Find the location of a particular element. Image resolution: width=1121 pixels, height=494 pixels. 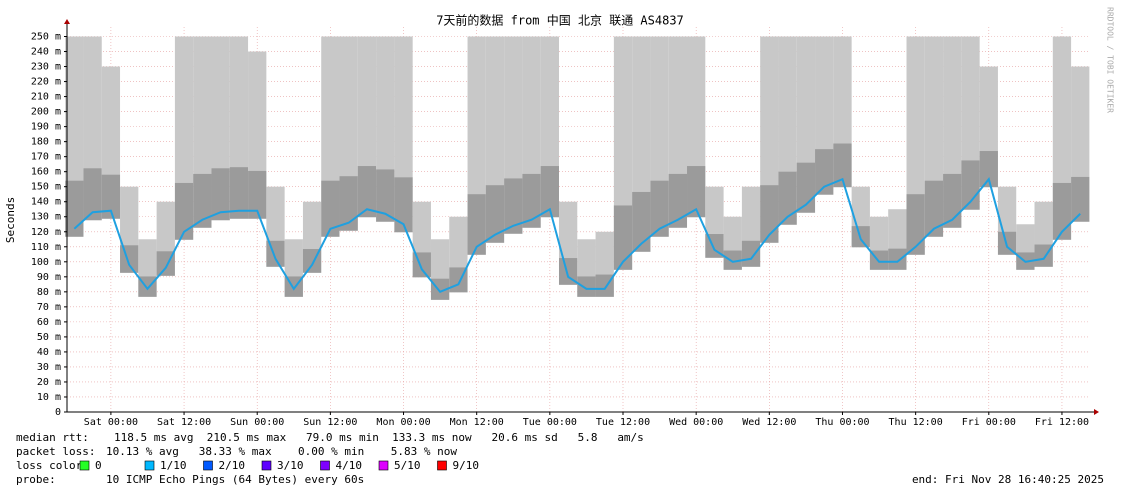

y-tick-label: 140 m is located at coordinates (46, 202).